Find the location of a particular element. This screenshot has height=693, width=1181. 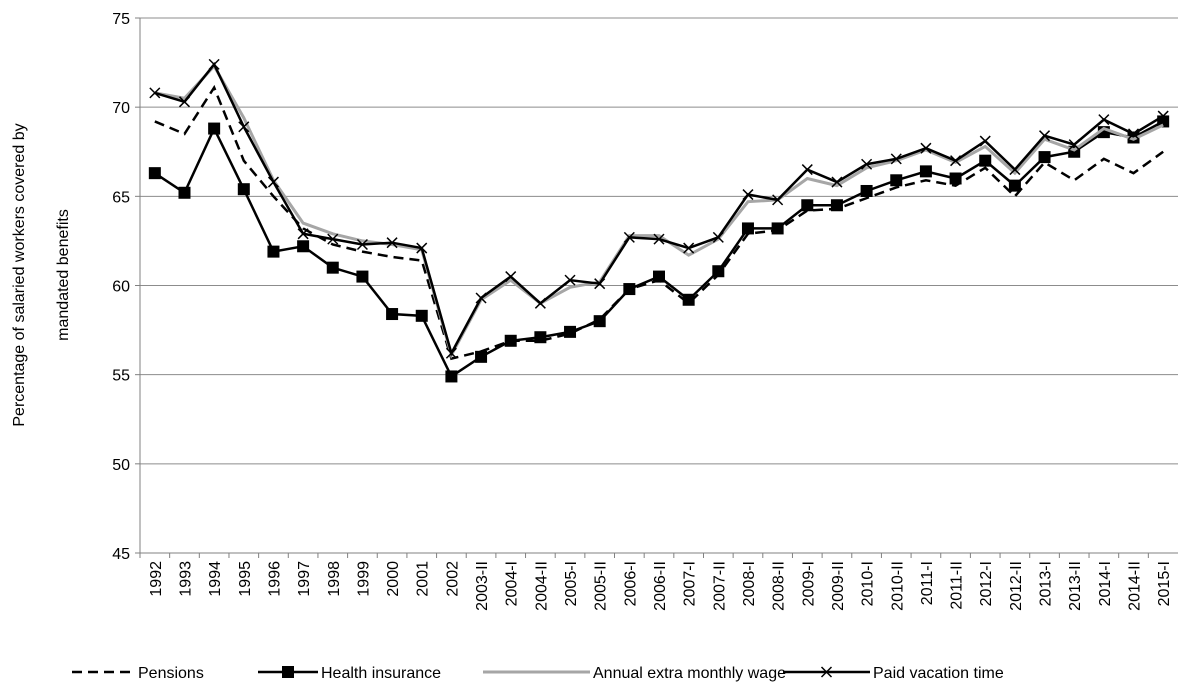

x-tick-label: 2005-I is located at coordinates (571, 583).